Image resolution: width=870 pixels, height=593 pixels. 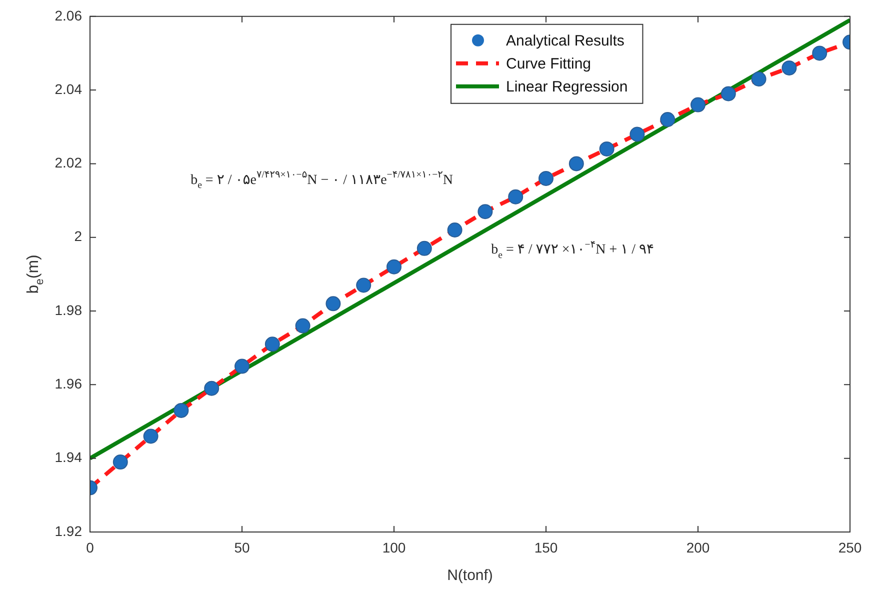 What do you see at coordinates (78, 236) in the screenshot?
I see `y-tick-label: 2` at bounding box center [78, 236].